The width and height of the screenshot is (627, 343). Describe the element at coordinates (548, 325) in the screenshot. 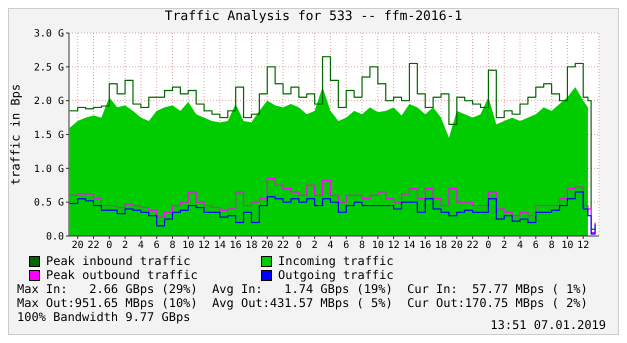

I see `text: 13:51 07.01.2019` at that location.